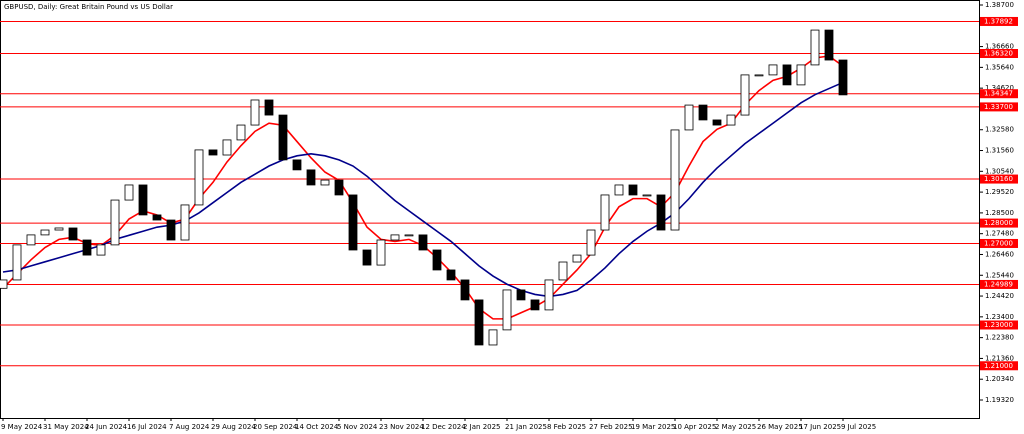  I want to click on x-tick-label: 31 May 2024, so click(66, 427).